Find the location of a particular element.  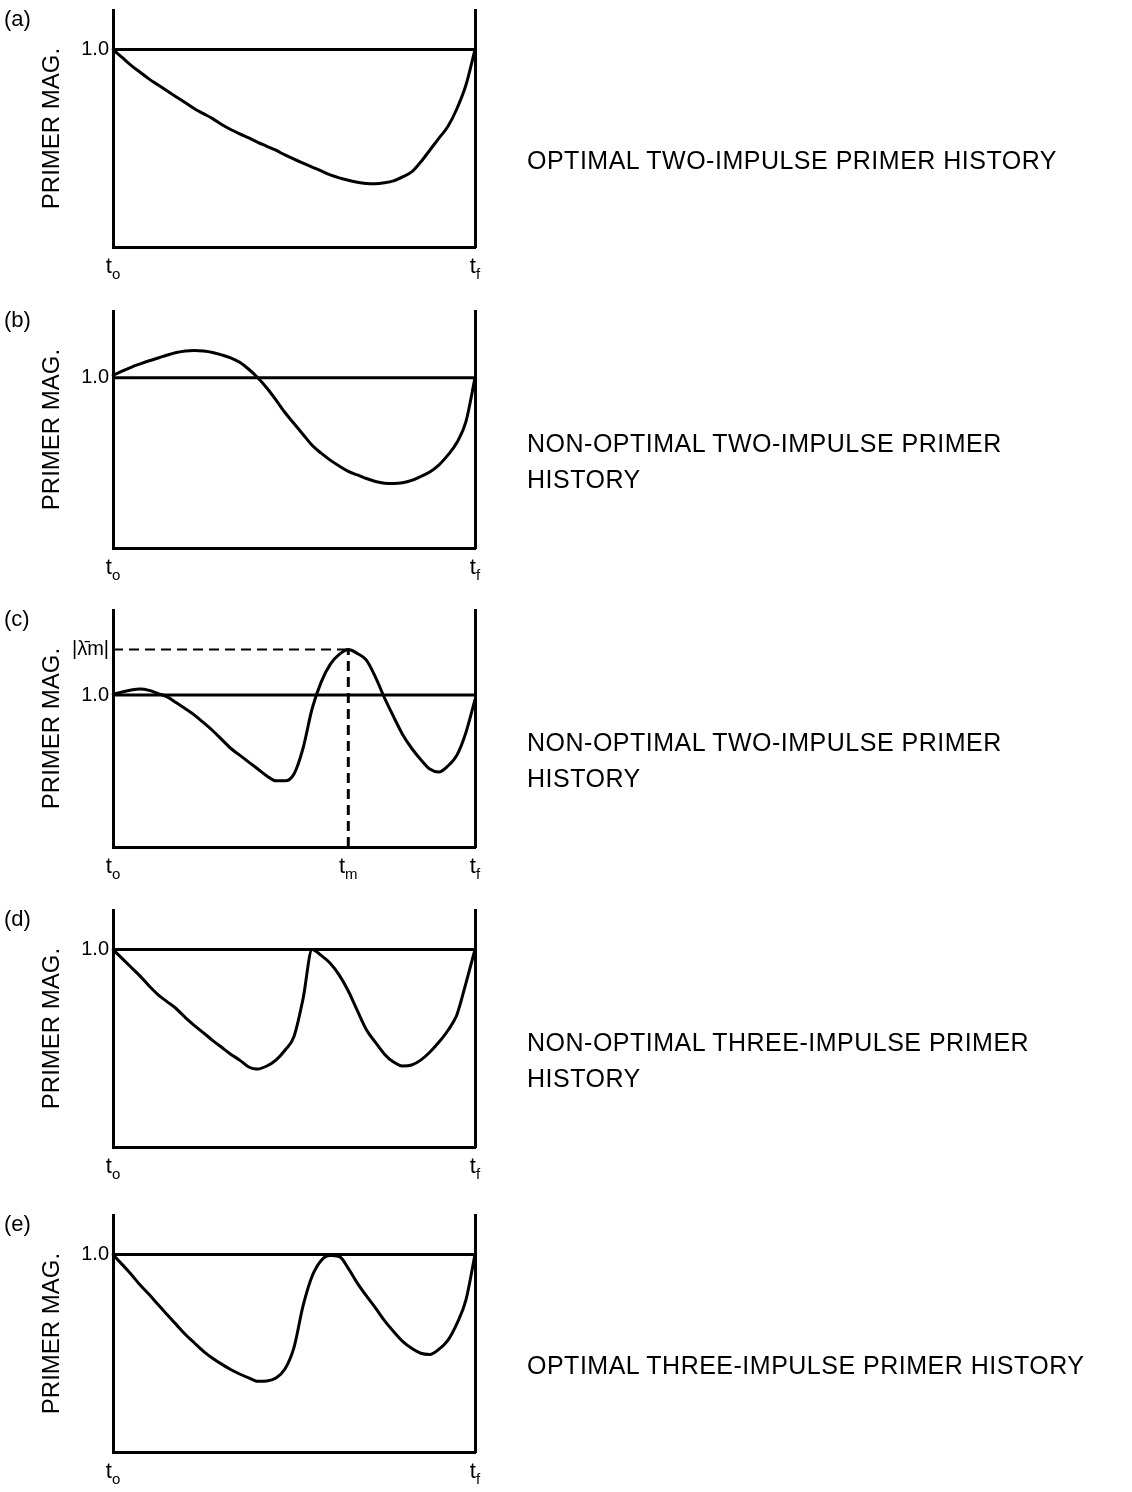

text: OPTIMAL THREE-IMPULSE PRIMER HISTORY is located at coordinates (806, 1365).